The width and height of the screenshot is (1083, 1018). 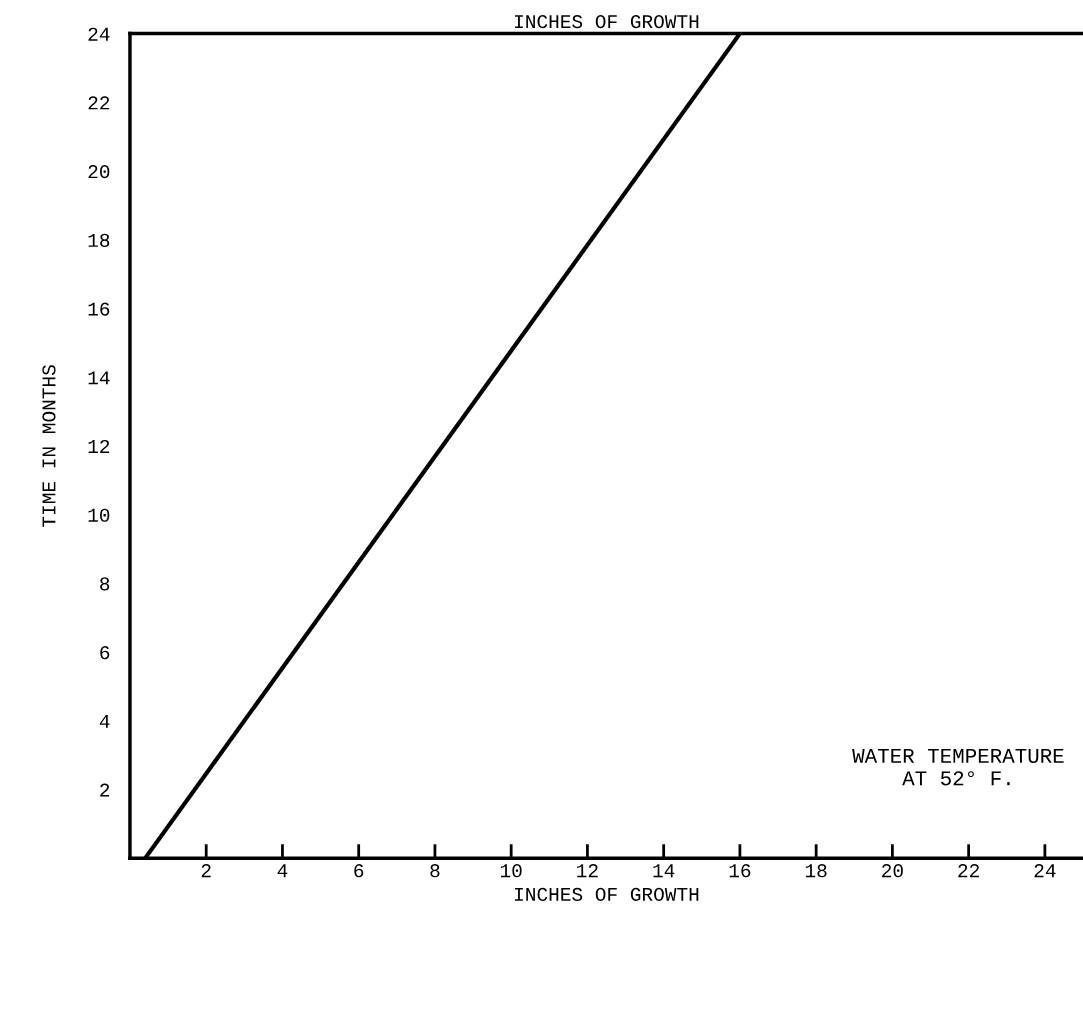 What do you see at coordinates (49, 446) in the screenshot?
I see `y-axis-title: TIME IN MONTHS` at bounding box center [49, 446].